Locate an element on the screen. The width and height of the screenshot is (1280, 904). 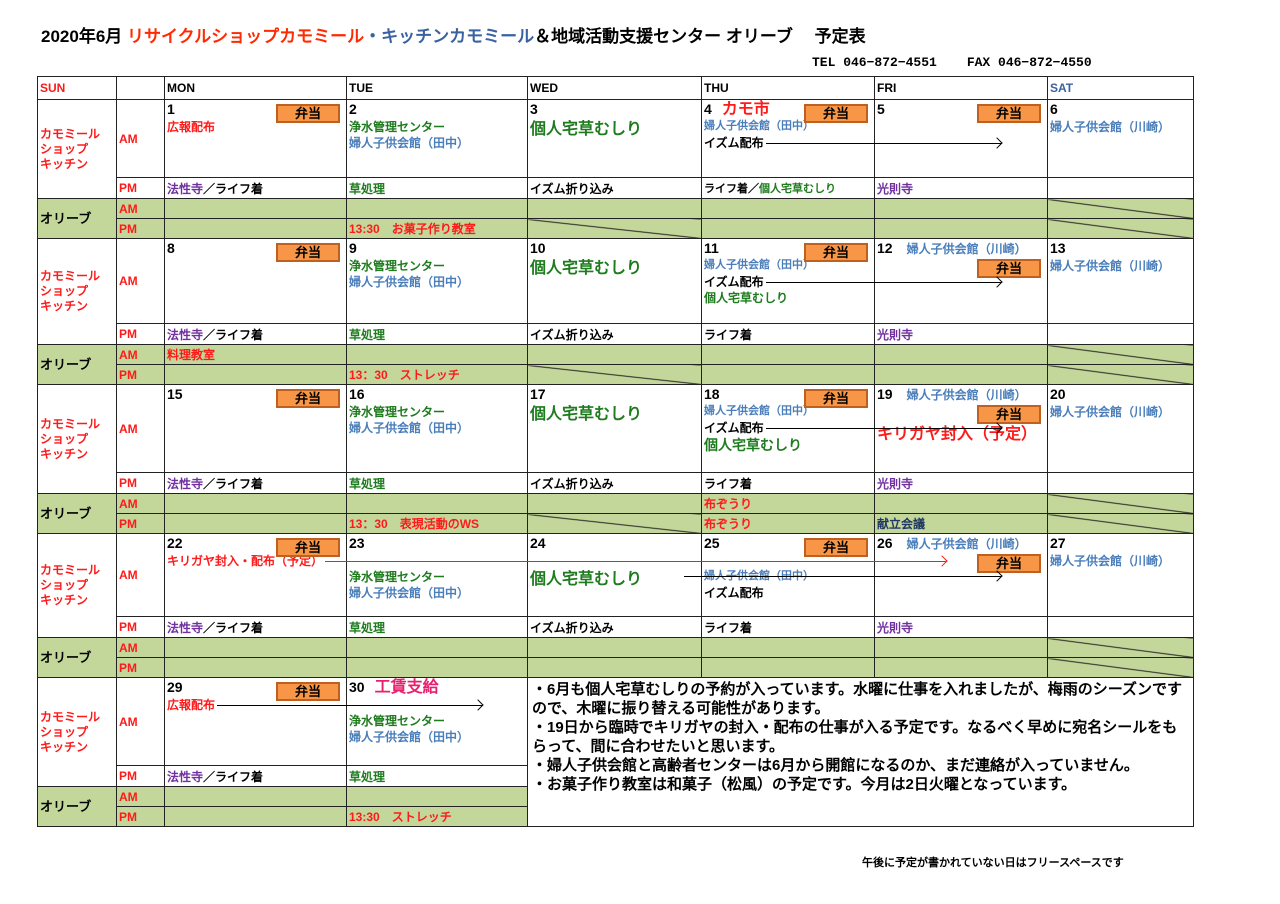
day-cell: 5 弁当 is located at coordinates (961, 138).